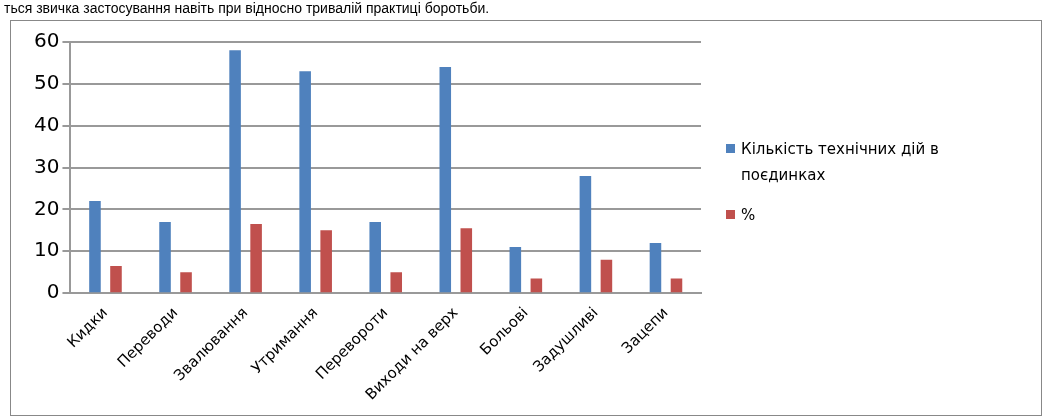 Image resolution: width=1052 pixels, height=418 pixels. I want to click on y-tick-label: 20, so click(47, 207).